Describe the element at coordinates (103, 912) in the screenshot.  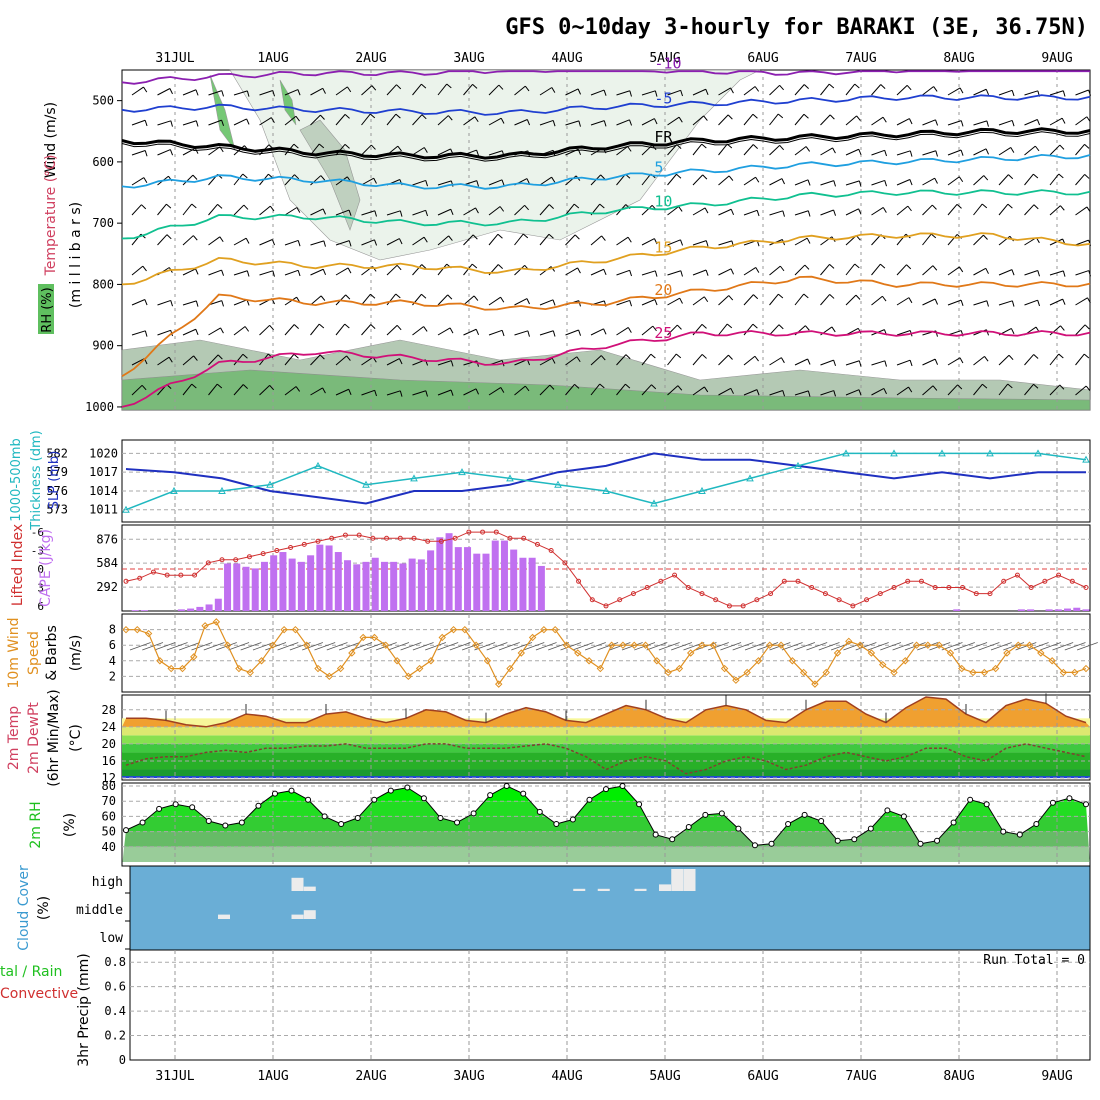
I see `cloud-axis: low middle high` at that location.